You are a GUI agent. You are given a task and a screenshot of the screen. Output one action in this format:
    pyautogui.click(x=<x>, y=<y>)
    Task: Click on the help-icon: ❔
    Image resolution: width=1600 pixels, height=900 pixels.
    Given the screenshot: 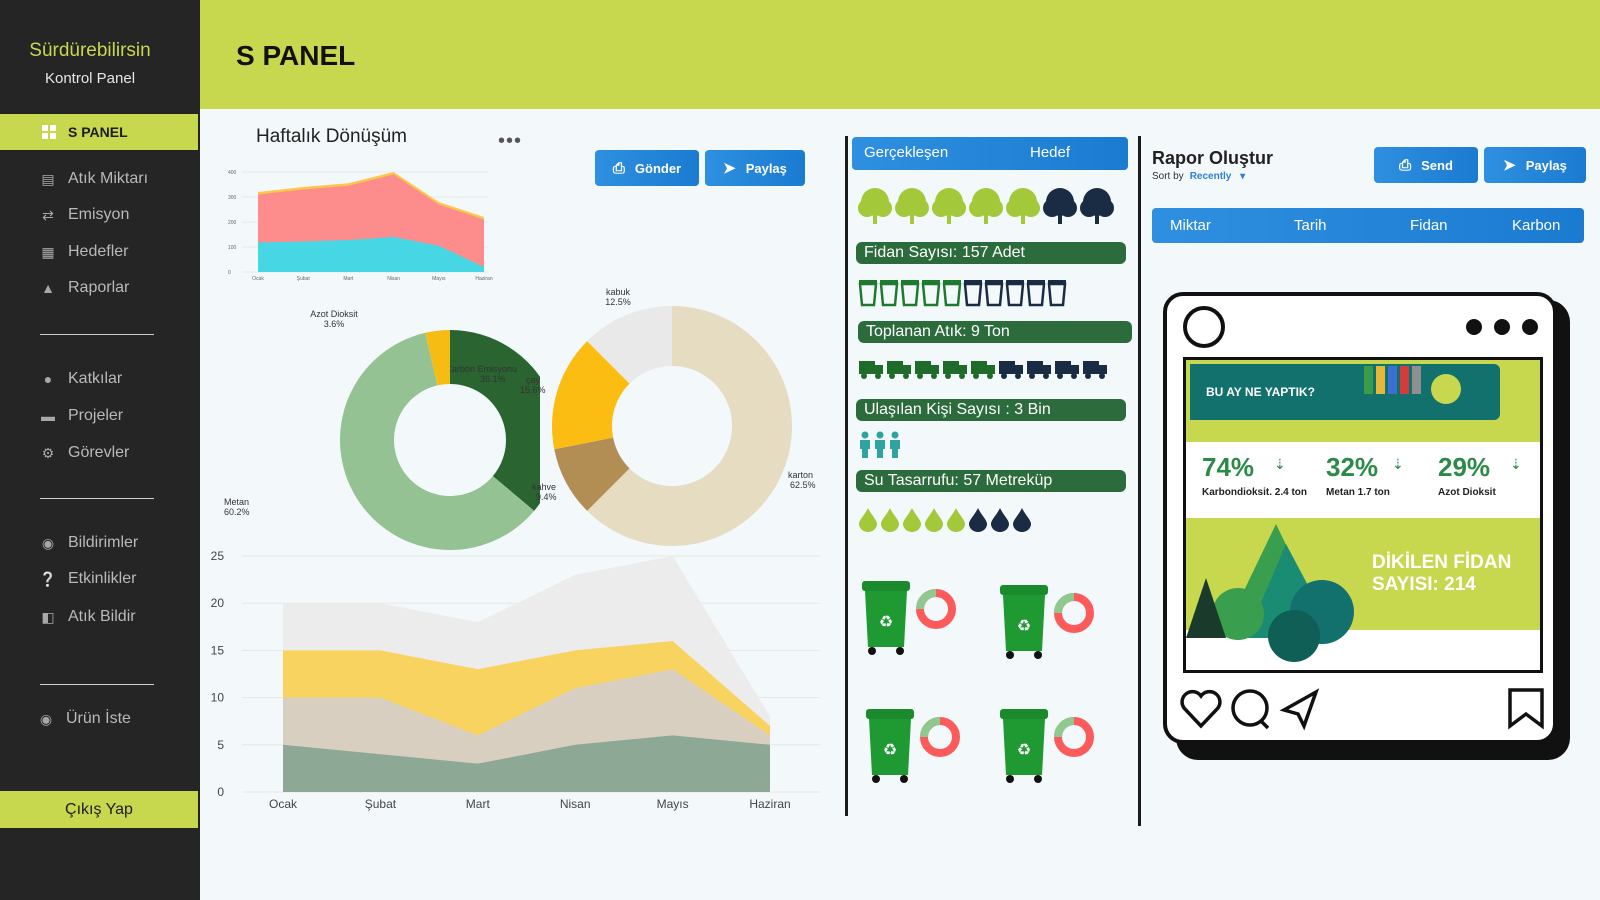 What is the action you would take?
    pyautogui.click(x=48, y=578)
    